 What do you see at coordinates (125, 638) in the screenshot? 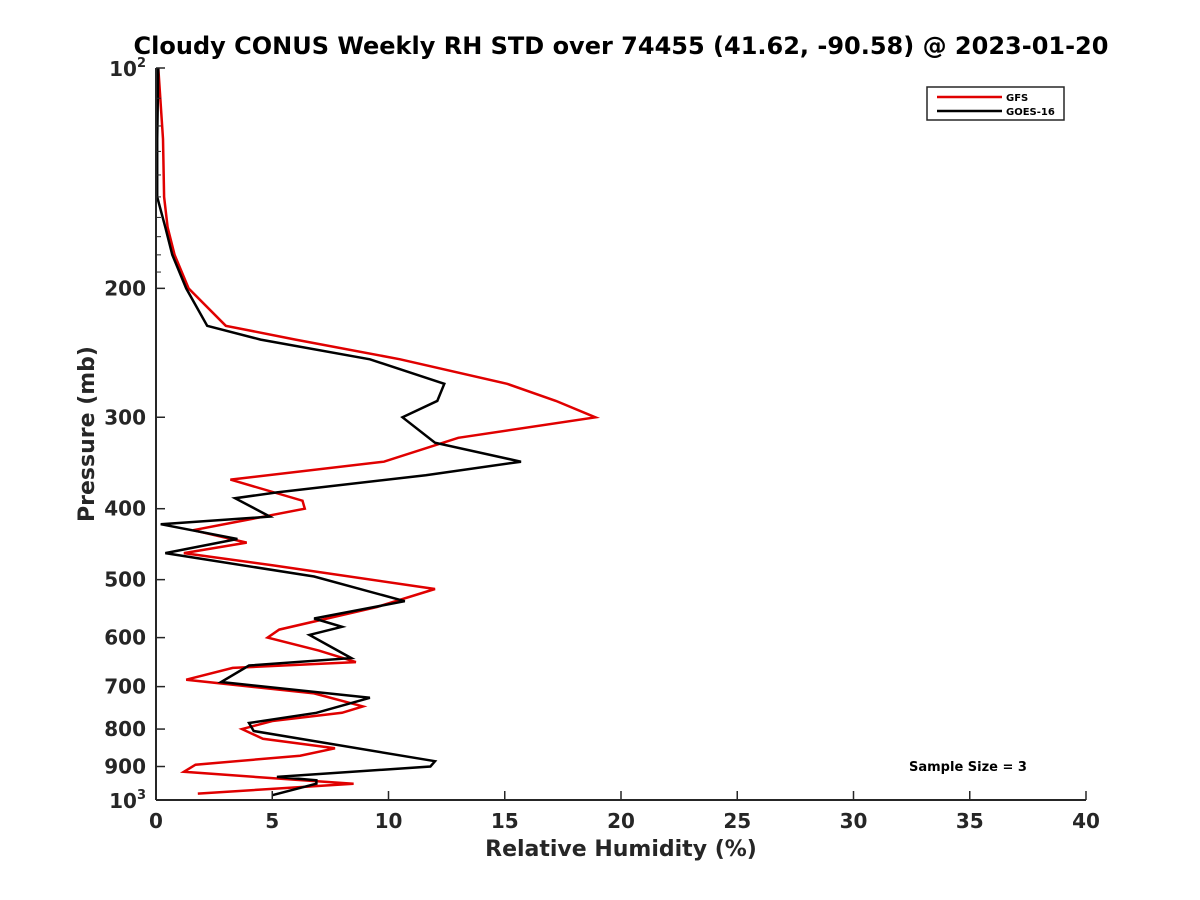
I see `y-tick-label: 600` at bounding box center [125, 638].